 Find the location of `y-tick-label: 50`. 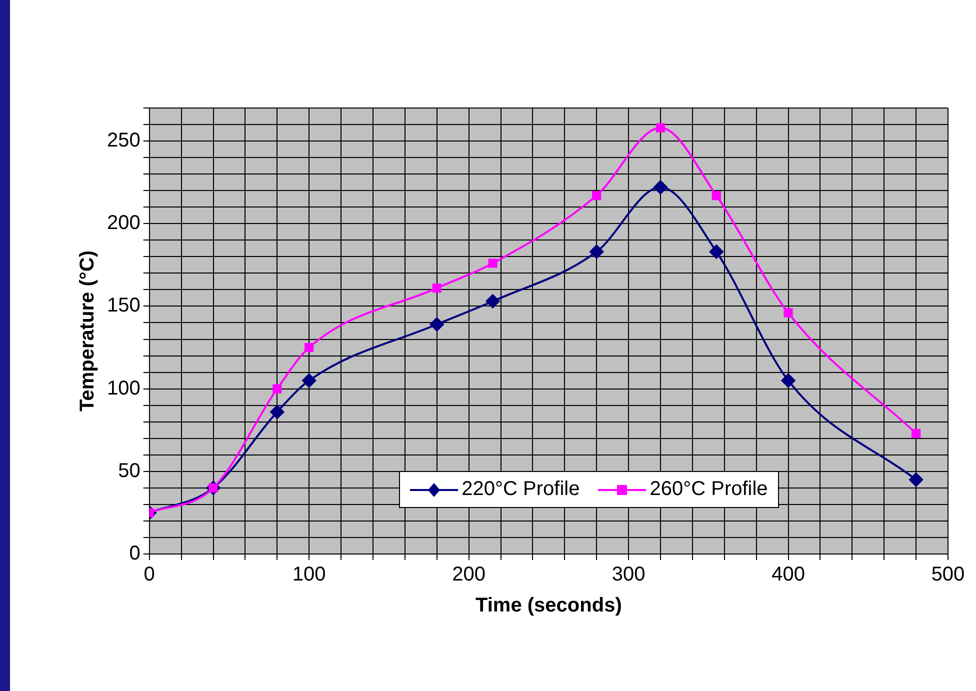

y-tick-label: 50 is located at coordinates (129, 471).